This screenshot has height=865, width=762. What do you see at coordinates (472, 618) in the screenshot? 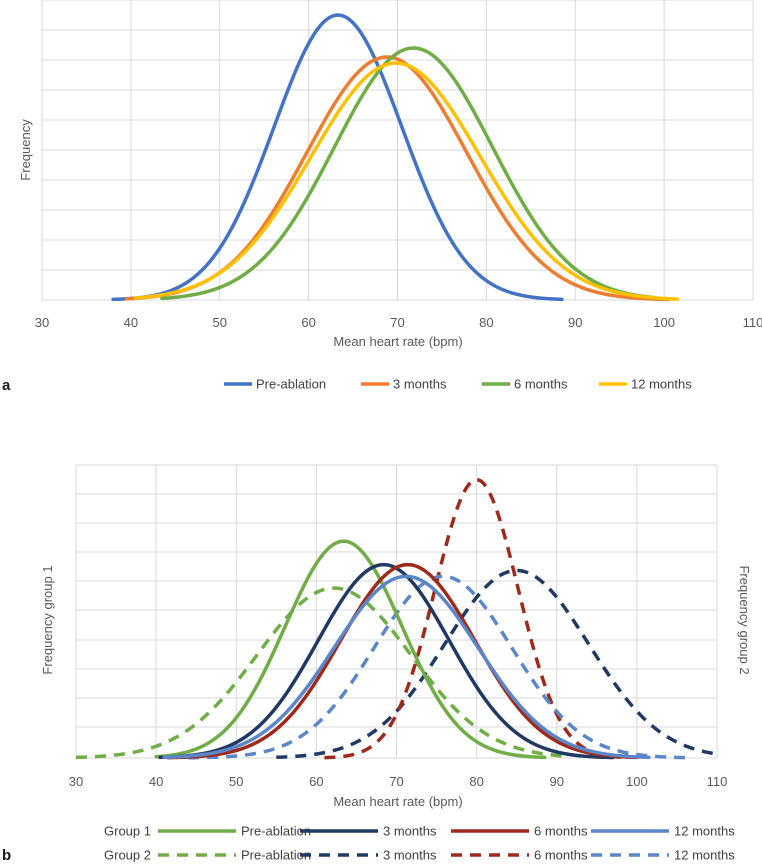
I see `curve-group-2-6-months` at bounding box center [472, 618].